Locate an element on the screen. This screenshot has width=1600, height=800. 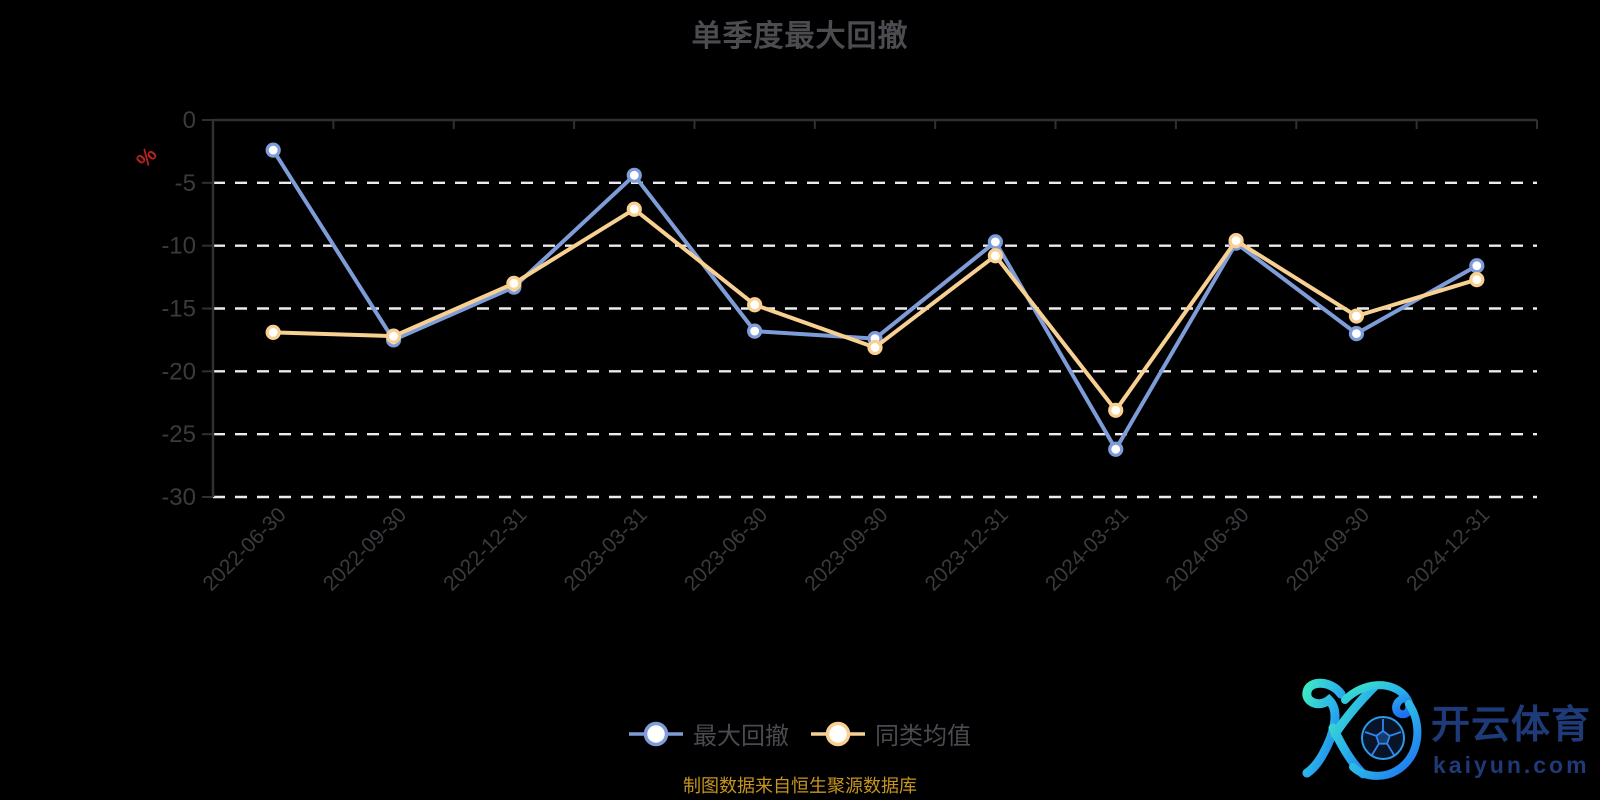
y-tick-label: -25 is located at coordinates (178, 434).